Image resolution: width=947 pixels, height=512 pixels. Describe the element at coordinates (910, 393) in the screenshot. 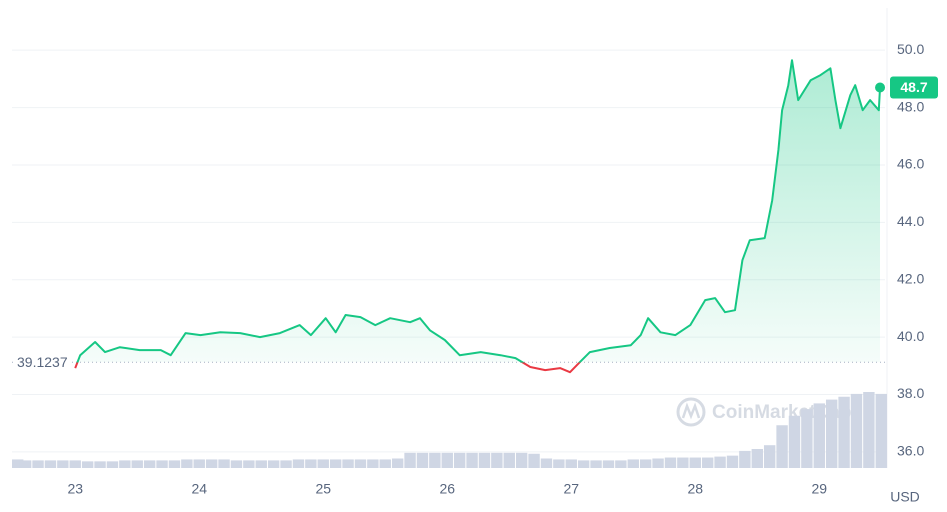

I see `y-tick-label: 38.0` at that location.